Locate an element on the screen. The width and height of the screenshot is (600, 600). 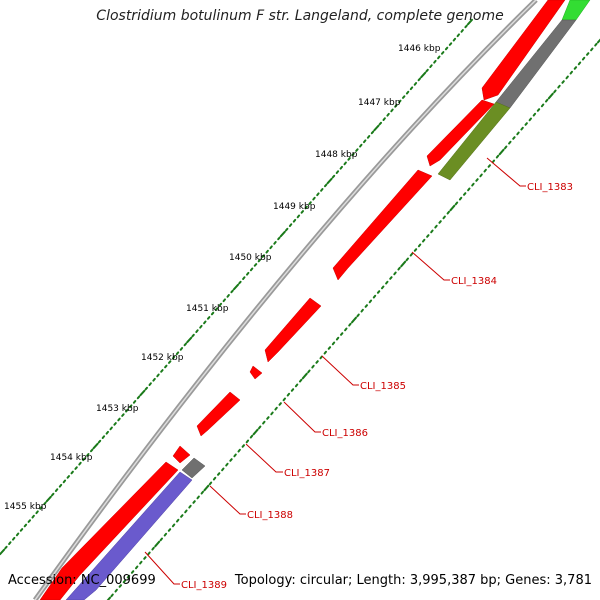
gene-reverse-lightgreen is located at coordinates (576, 10).